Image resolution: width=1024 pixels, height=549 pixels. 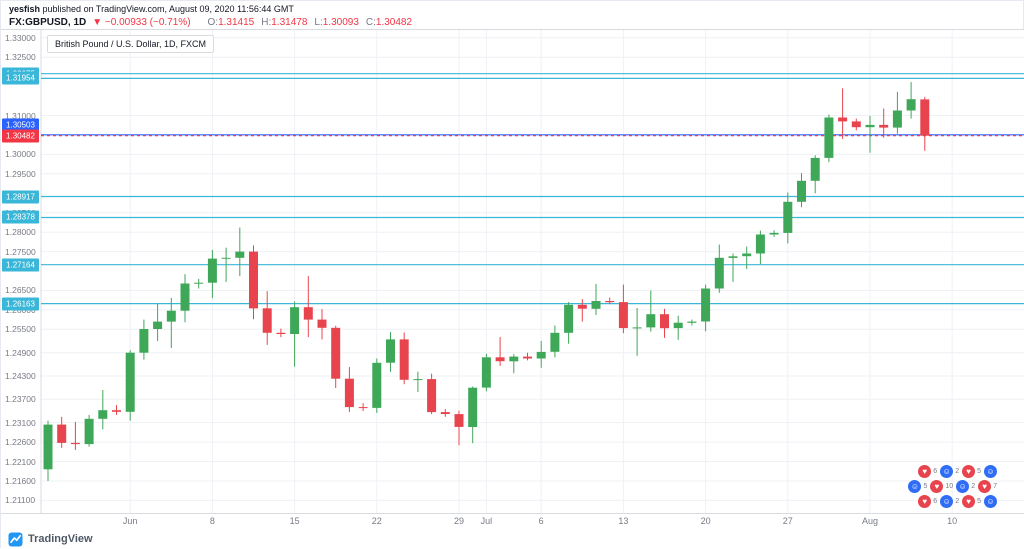 I want to click on price-tick-label: 1.22600, so click(x=20, y=442).